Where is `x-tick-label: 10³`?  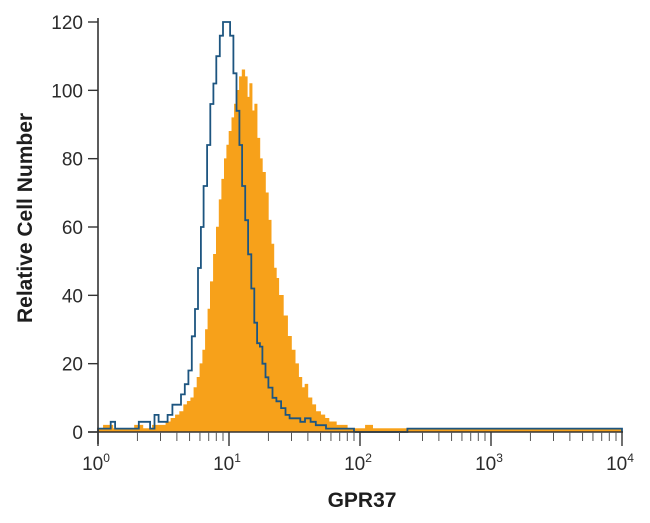
x-tick-label: 10³ is located at coordinates (489, 463).